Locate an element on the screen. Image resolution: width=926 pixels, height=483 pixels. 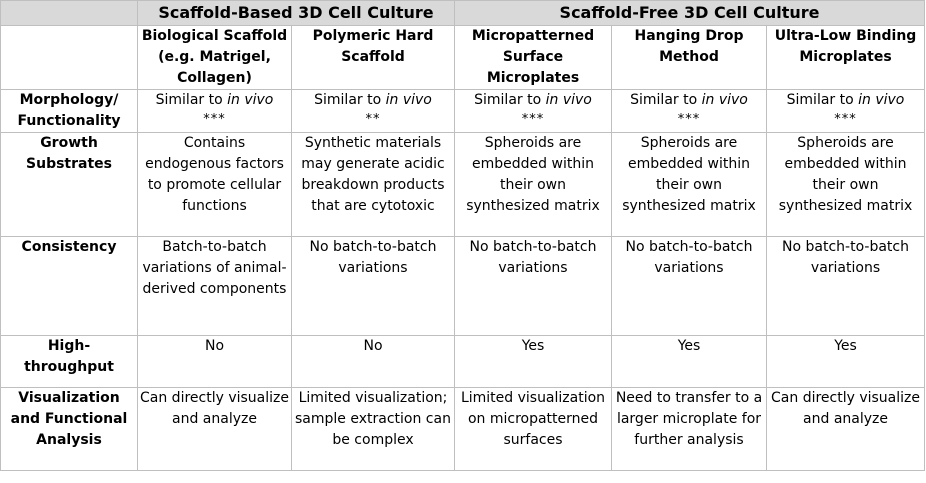
row-header: Visualization and Functional Analysis is located at coordinates (69, 429).